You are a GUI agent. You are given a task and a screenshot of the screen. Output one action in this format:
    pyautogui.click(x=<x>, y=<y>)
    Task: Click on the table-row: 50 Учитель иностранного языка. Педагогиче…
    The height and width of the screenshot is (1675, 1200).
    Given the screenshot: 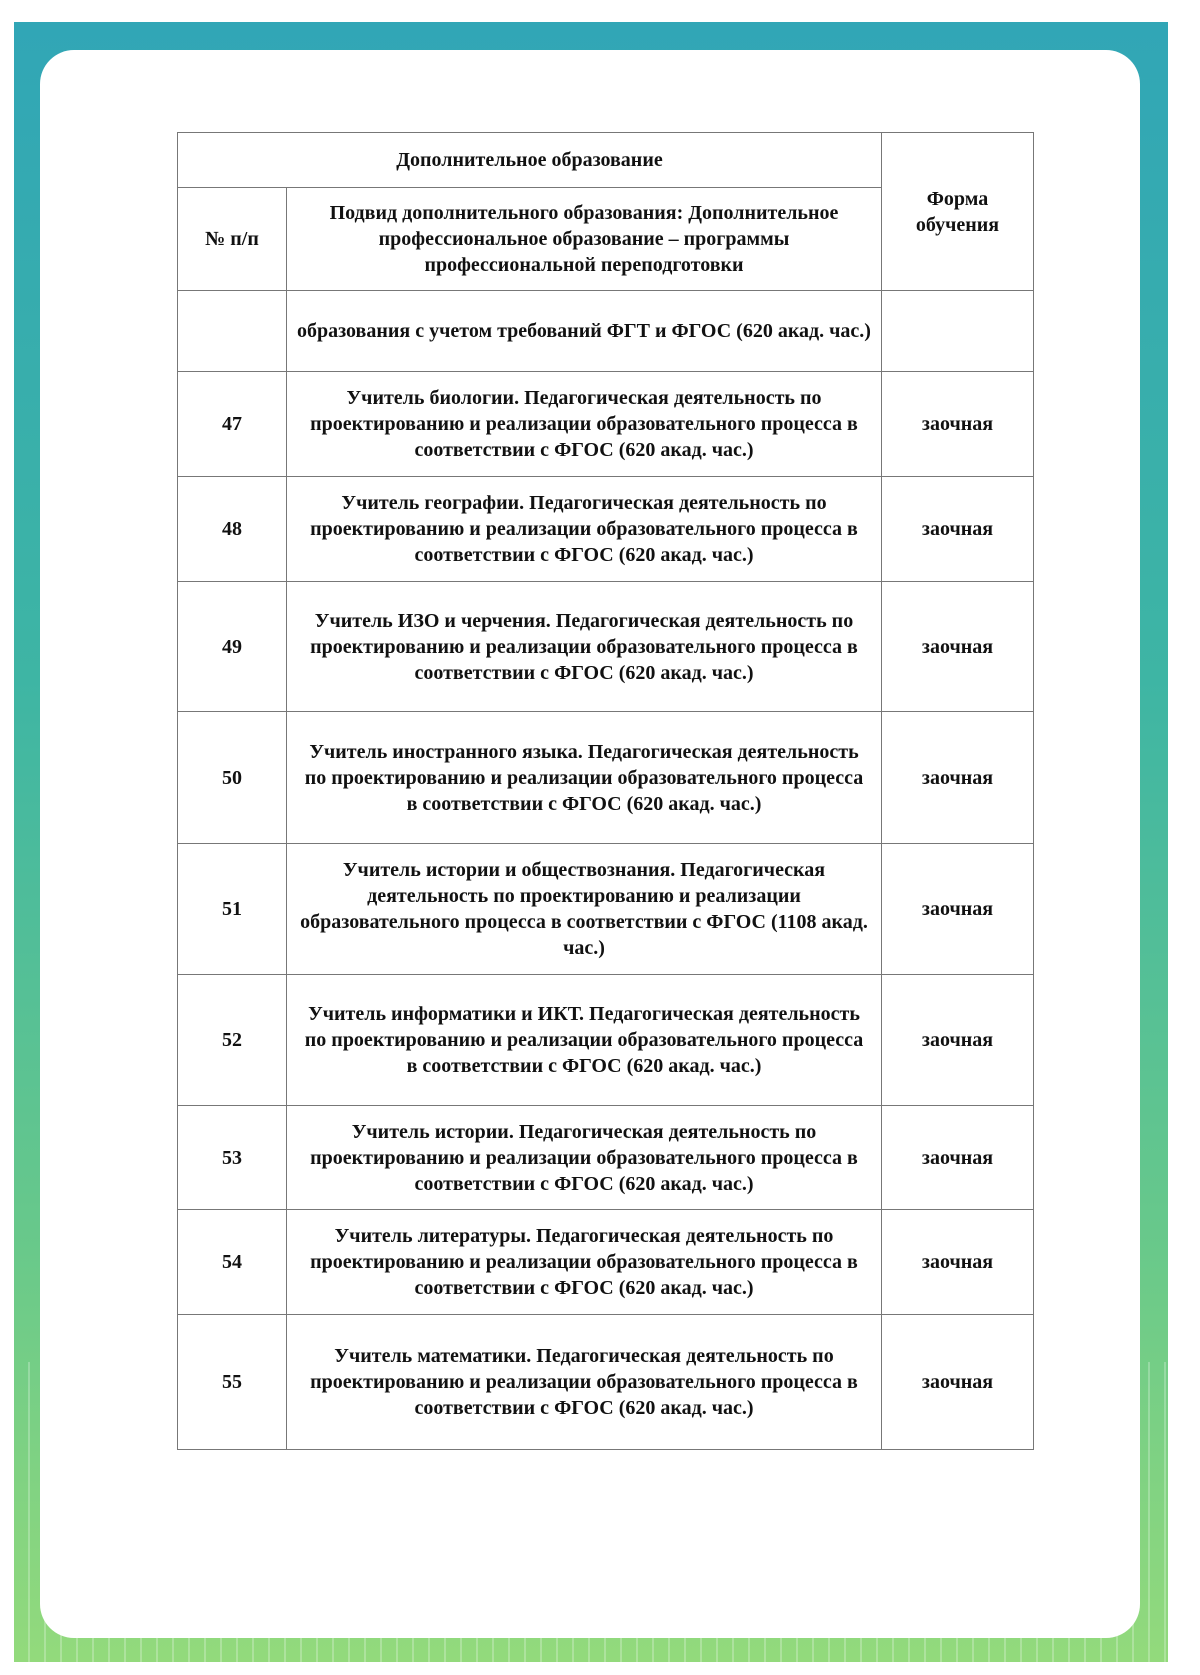 What is the action you would take?
    pyautogui.click(x=605, y=777)
    